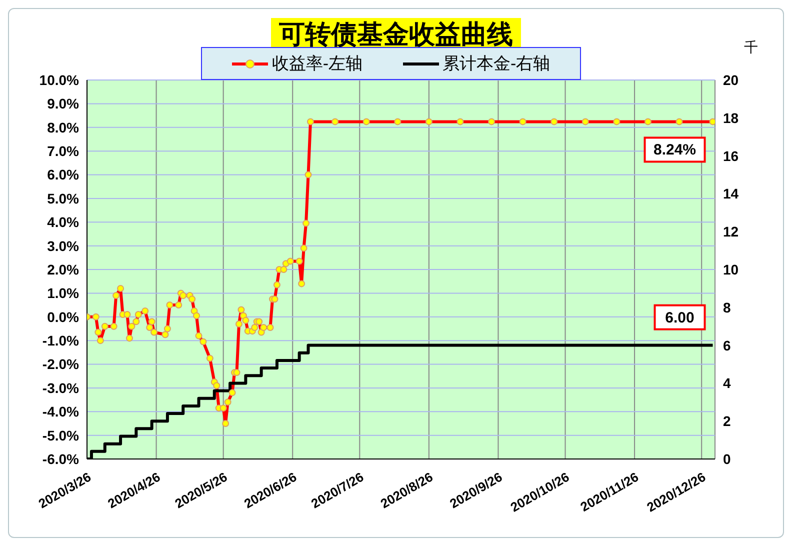 The width and height of the screenshot is (790, 544). Describe the element at coordinates (727, 383) in the screenshot. I see `y2-tick-label: 4` at that location.